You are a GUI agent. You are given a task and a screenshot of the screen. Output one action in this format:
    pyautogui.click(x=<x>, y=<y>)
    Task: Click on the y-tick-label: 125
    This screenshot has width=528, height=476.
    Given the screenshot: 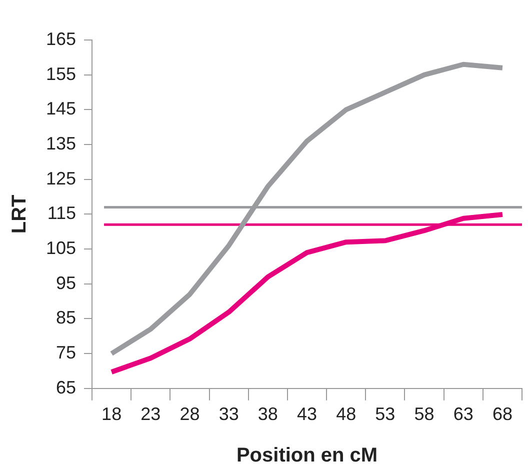 What is the action you would take?
    pyautogui.click(x=61, y=178)
    